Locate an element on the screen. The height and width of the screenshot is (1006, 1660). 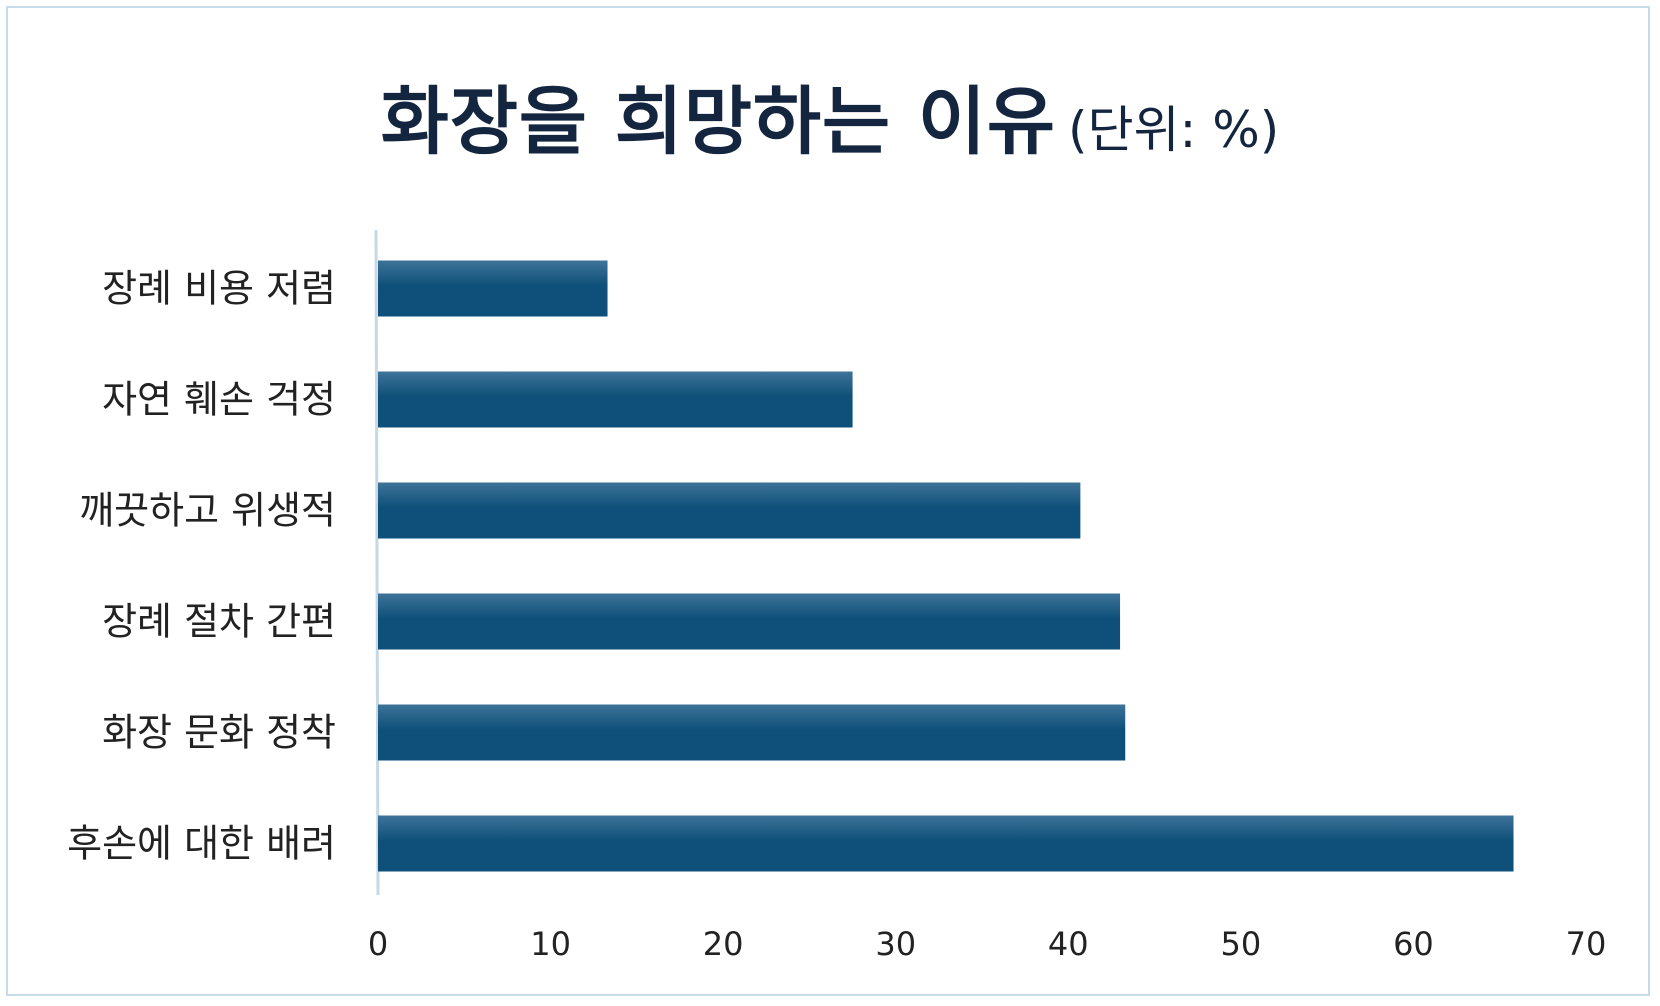
category-label: 장례 비용 저렴 is located at coordinates (219, 289).